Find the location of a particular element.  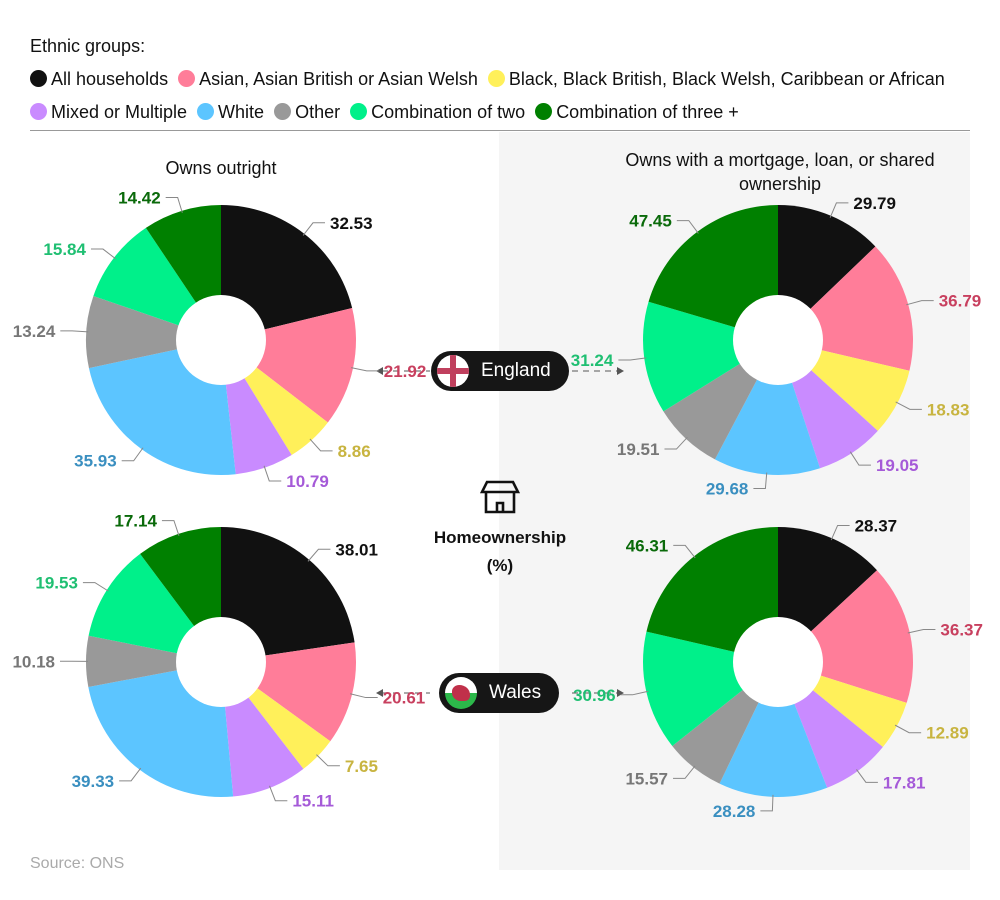

data-label: 17.81 is located at coordinates (904, 782).